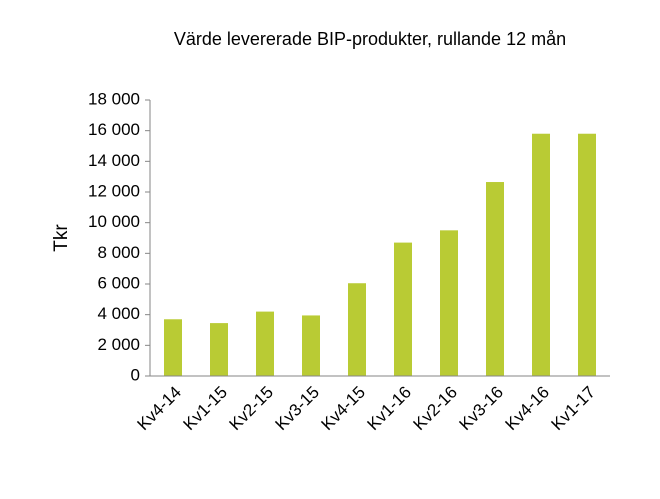 The width and height of the screenshot is (660, 499). I want to click on y-tick-label: 6 000, so click(118, 282).